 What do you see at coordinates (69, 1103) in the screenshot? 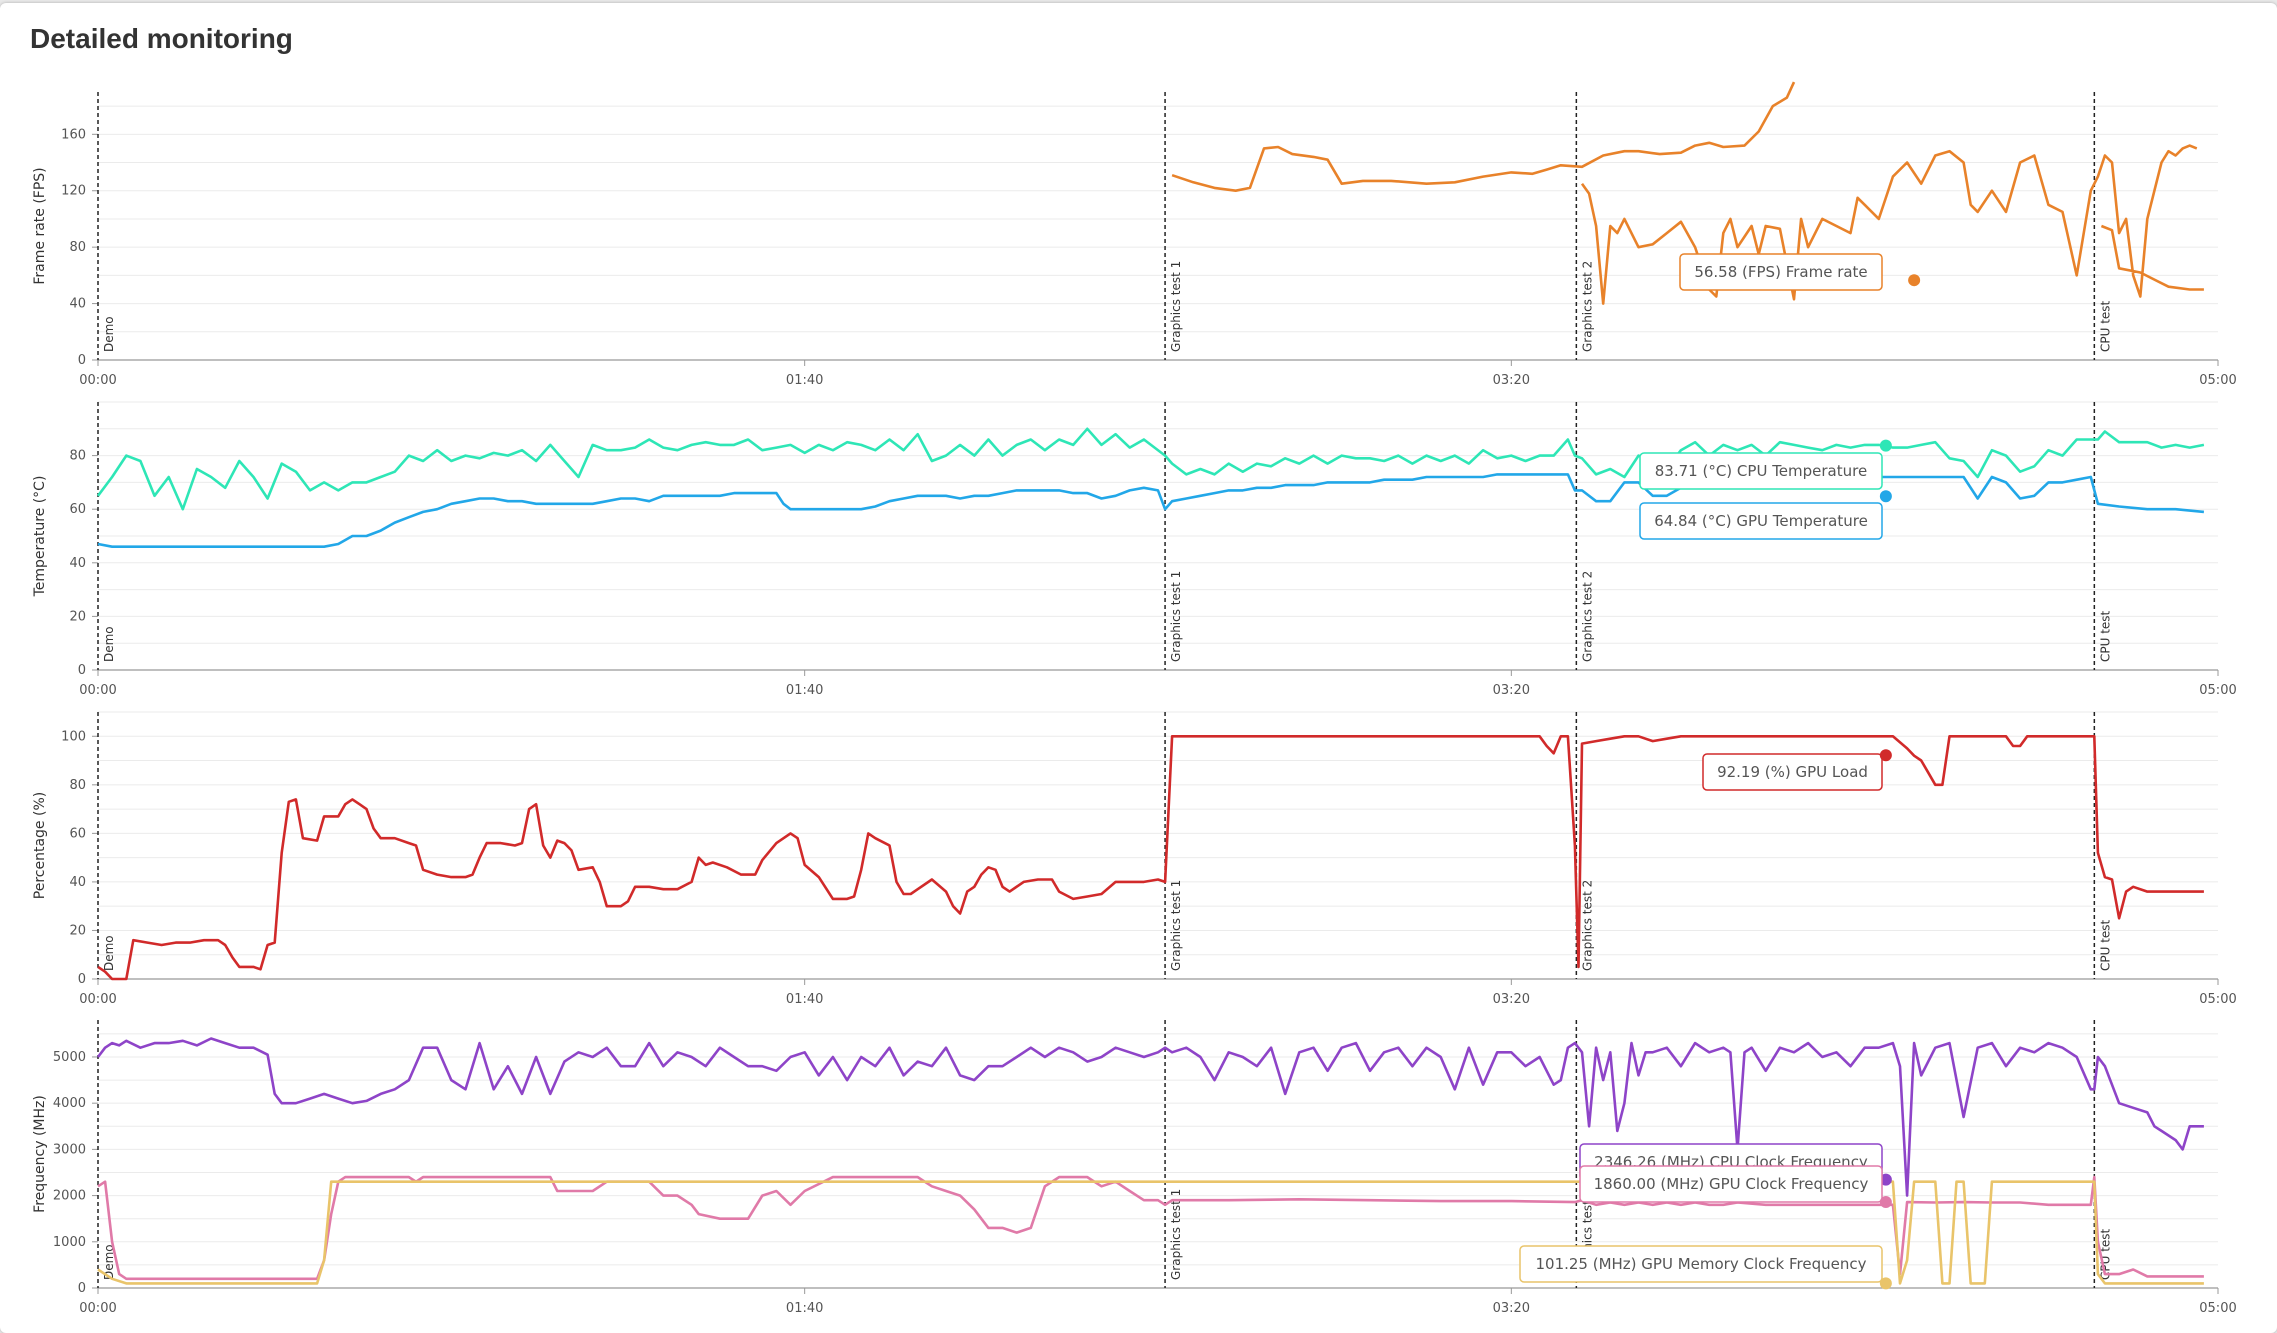
I see `y-tick-label: 4000` at bounding box center [69, 1103].